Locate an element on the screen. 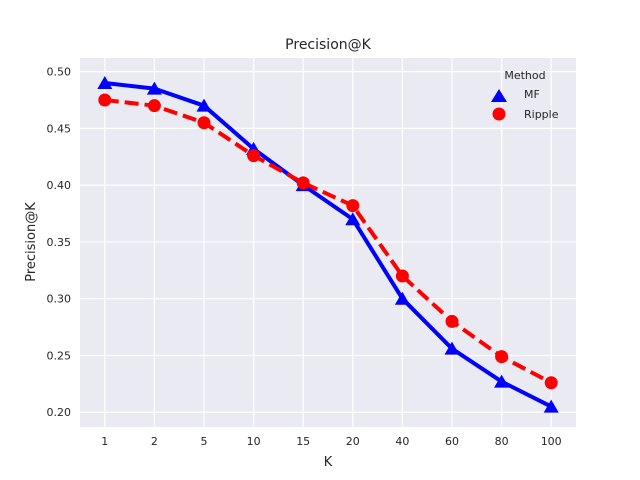  x-tick-label: 100 is located at coordinates (551, 441).